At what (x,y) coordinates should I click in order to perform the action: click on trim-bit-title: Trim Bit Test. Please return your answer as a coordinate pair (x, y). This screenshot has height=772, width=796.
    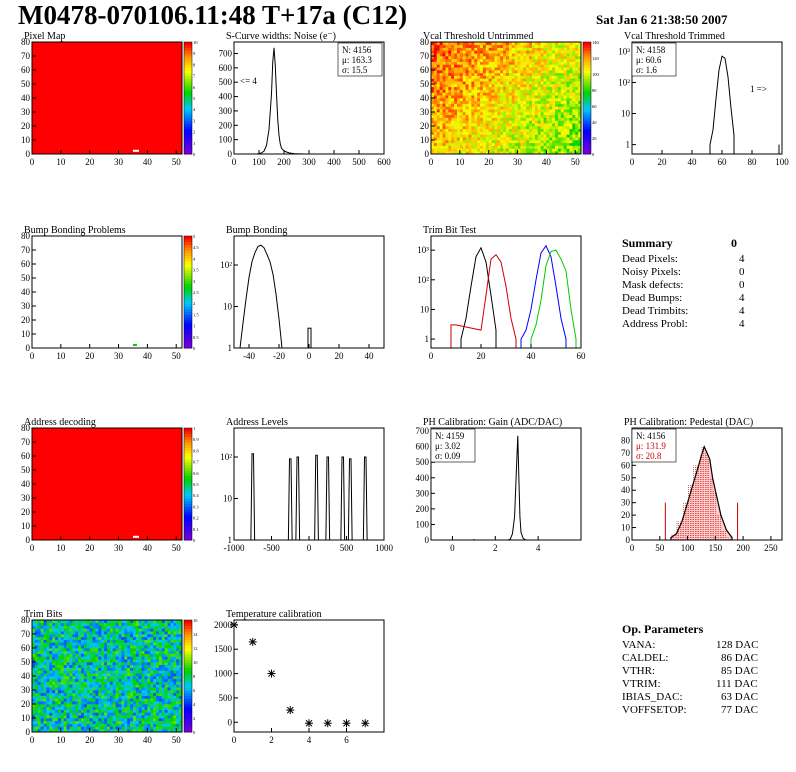
    Looking at the image, I should click on (449, 230).